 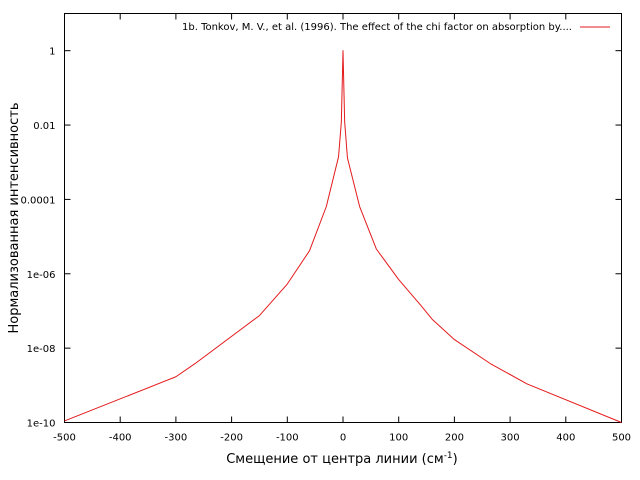 What do you see at coordinates (342, 459) in the screenshot?
I see `x-axis-title: Смещение от центра линии (см-1)` at bounding box center [342, 459].